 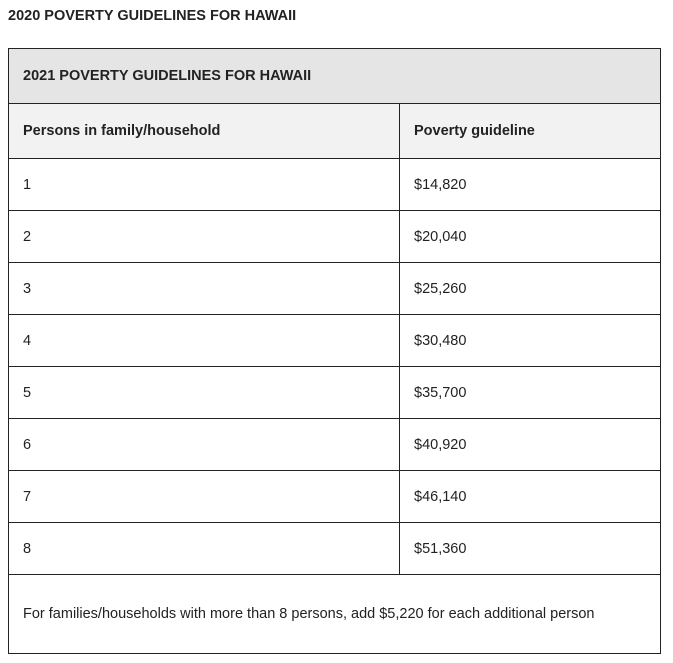 I want to click on table-row: 6 $40,920, so click(x=334, y=444).